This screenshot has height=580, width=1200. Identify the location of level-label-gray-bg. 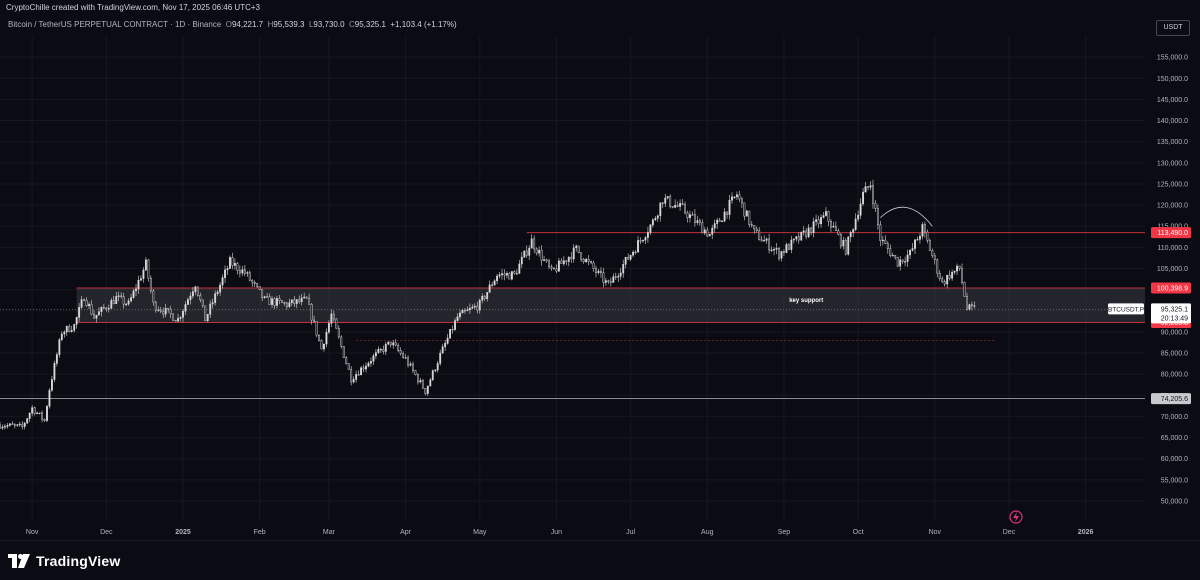
(1171, 399).